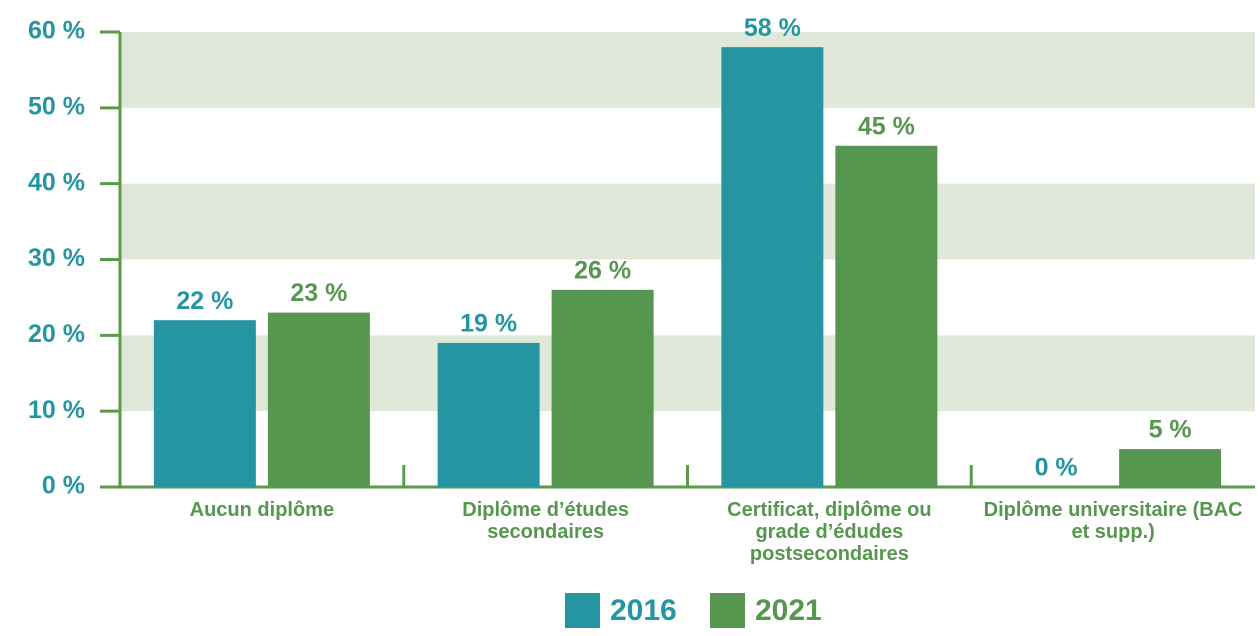  I want to click on y-tick-label: 50 %, so click(56, 106).